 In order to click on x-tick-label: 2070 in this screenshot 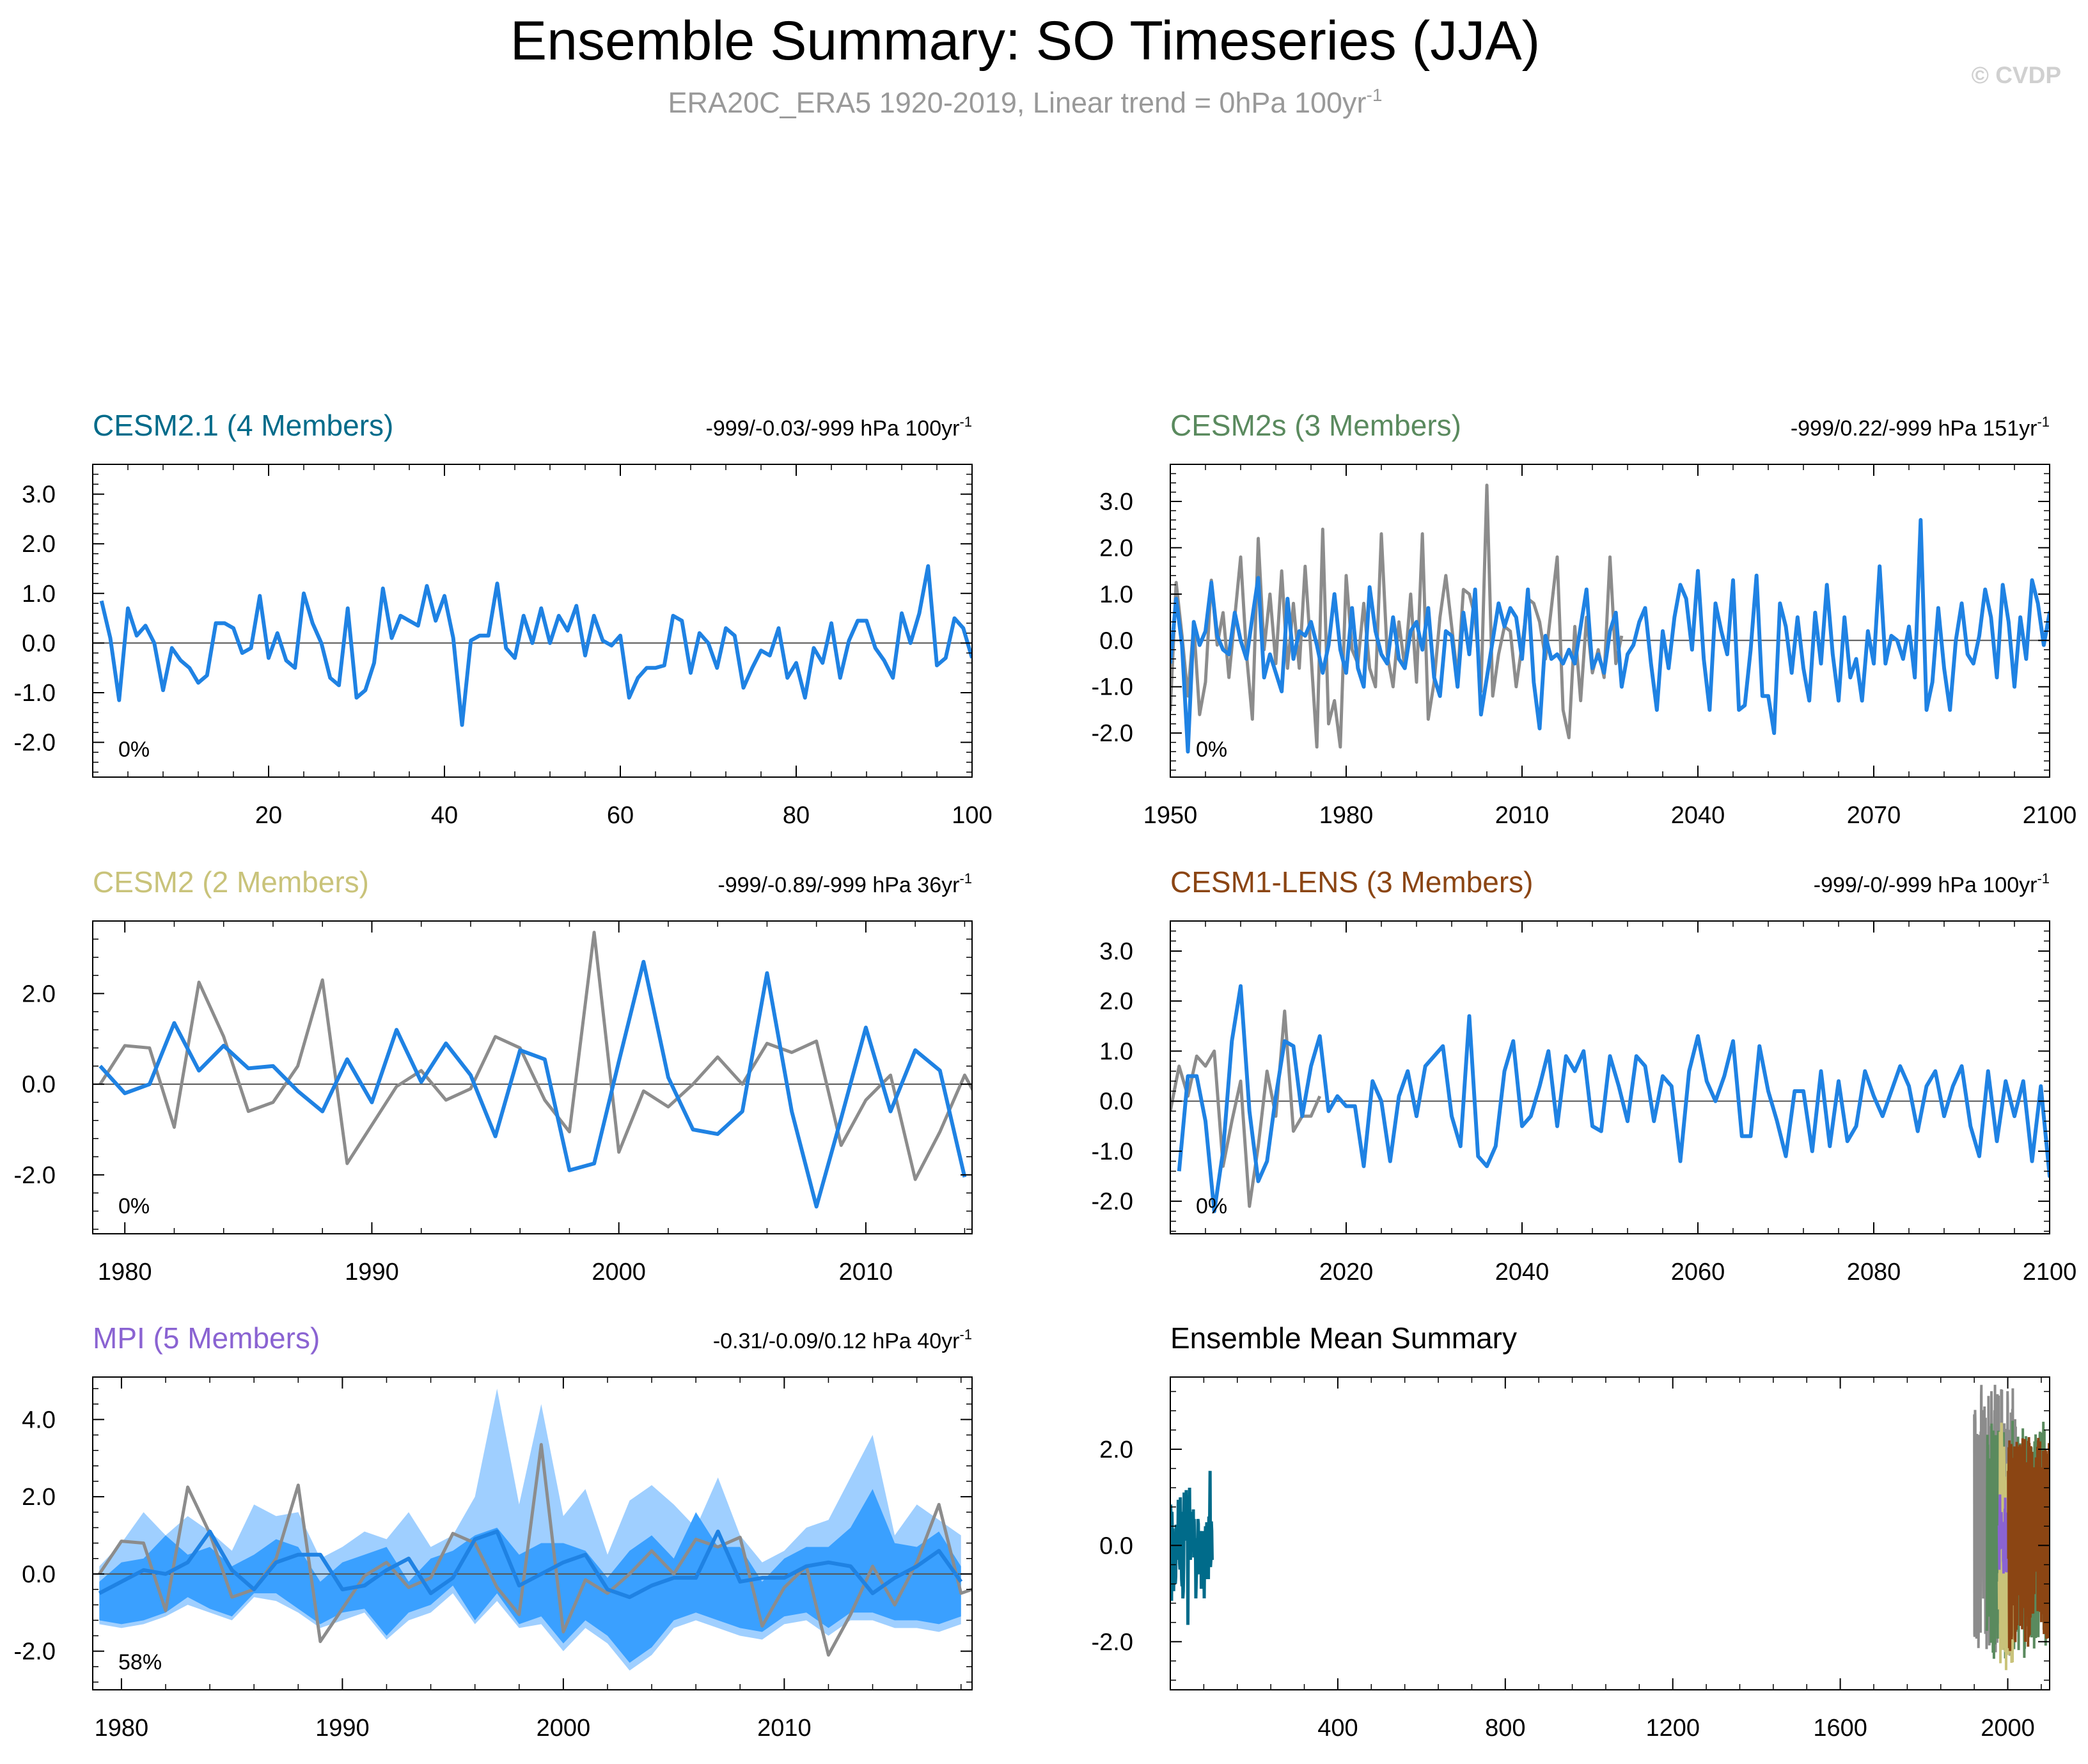, I will do `click(1874, 816)`.